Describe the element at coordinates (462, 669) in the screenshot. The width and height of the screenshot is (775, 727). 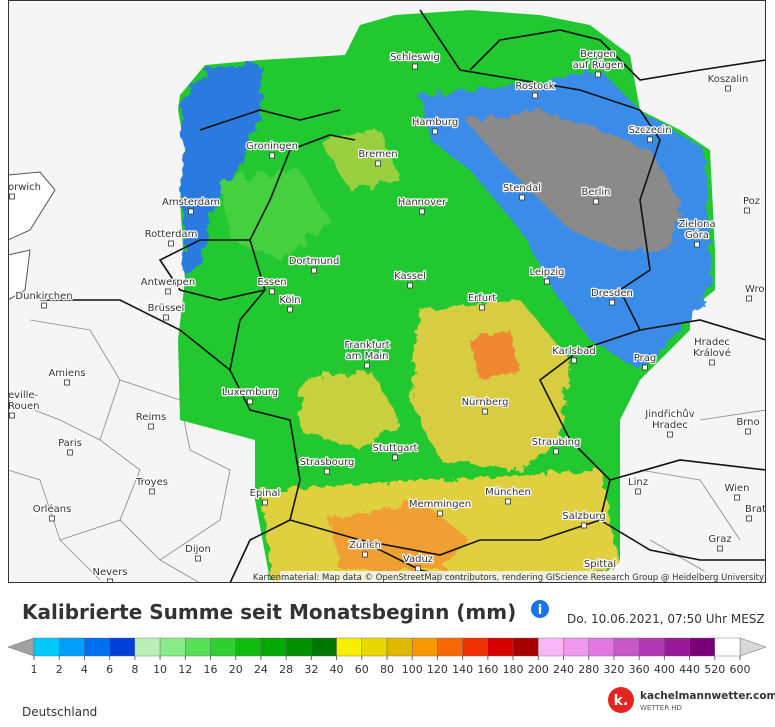
I see `legend-tick-label: 140` at that location.